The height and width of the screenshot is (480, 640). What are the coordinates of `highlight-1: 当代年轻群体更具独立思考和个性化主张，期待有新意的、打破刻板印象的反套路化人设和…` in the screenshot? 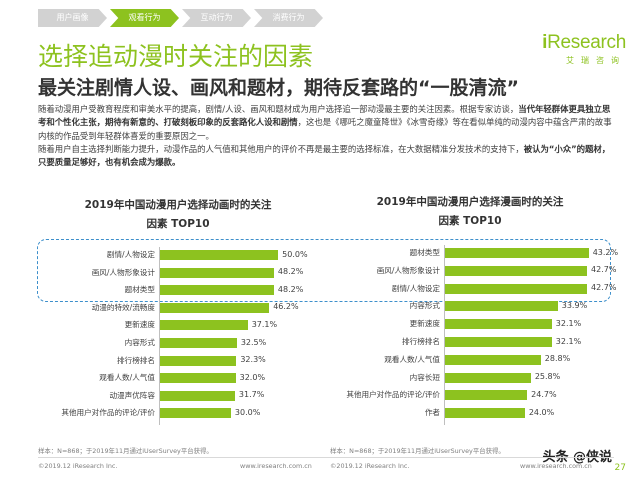 It's located at (324, 116).